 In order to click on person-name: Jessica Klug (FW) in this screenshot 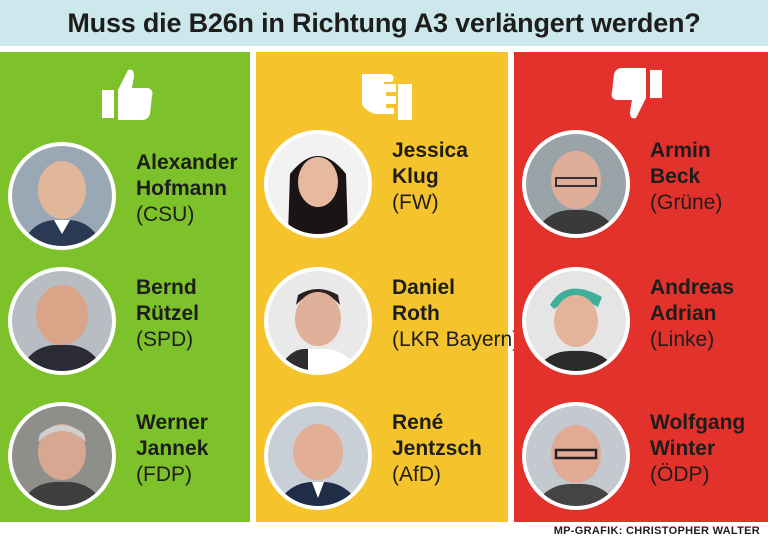, I will do `click(430, 176)`.